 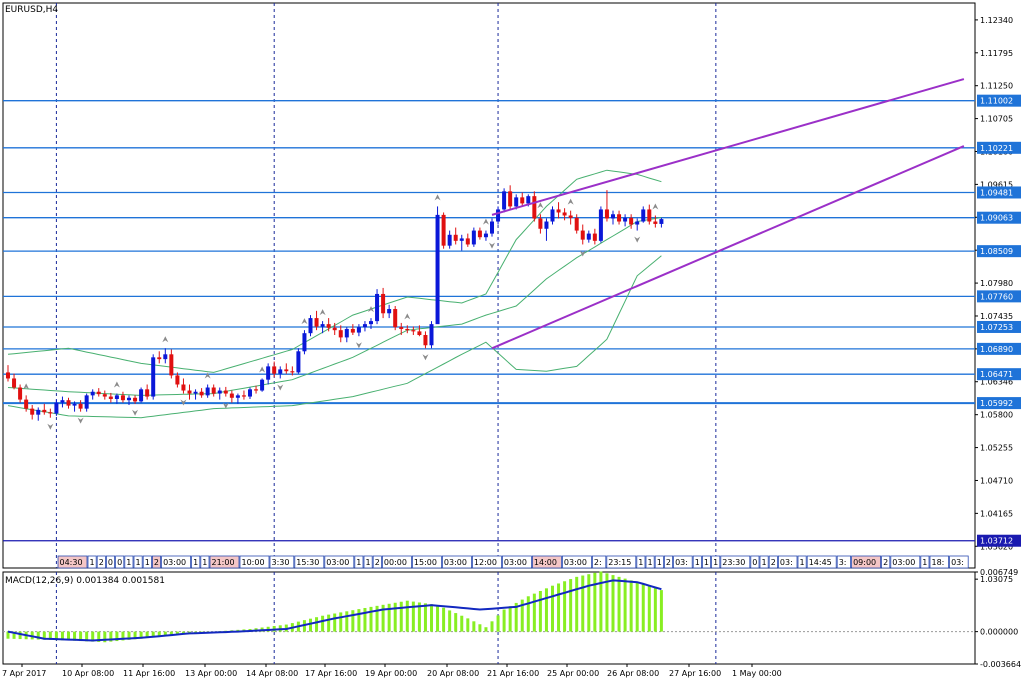 What do you see at coordinates (695, 673) in the screenshot?
I see `time-axis-label: 27 Apr 16:00` at bounding box center [695, 673].